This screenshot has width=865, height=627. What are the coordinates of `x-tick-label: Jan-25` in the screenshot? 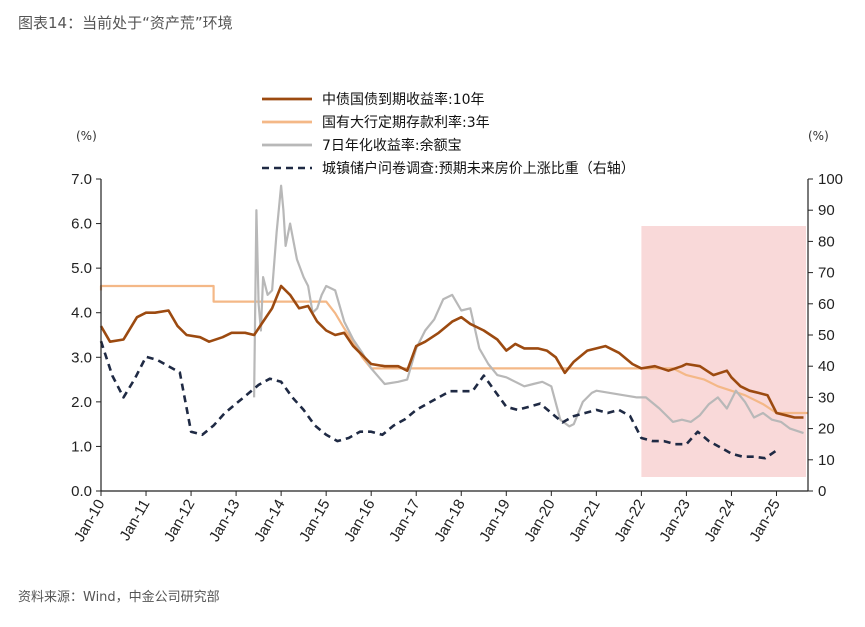 It's located at (765, 521).